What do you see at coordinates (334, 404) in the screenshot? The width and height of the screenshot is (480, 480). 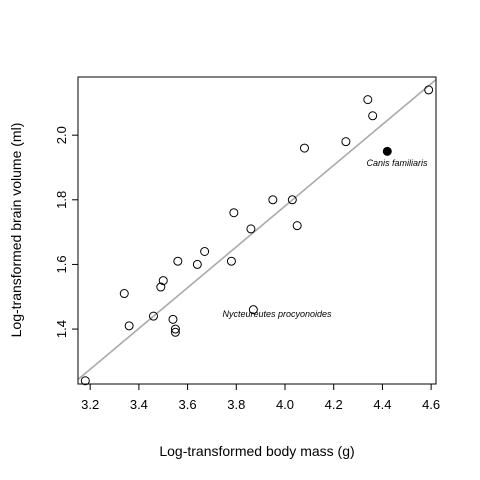 I see `x-tick-label: 4.2` at bounding box center [334, 404].